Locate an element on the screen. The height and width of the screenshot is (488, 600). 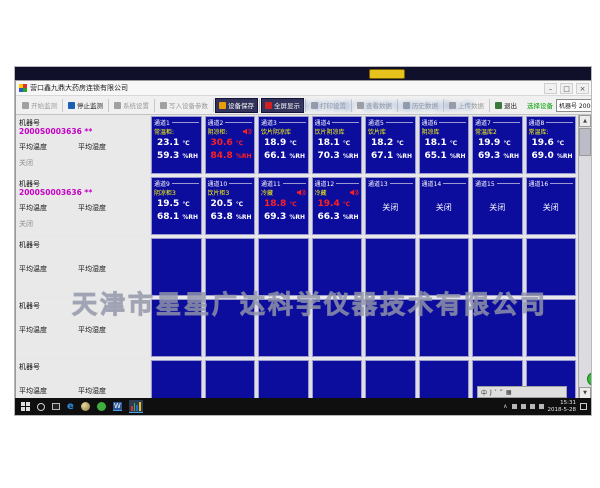
temp-number: 19.5 is located at coordinates (168, 204).